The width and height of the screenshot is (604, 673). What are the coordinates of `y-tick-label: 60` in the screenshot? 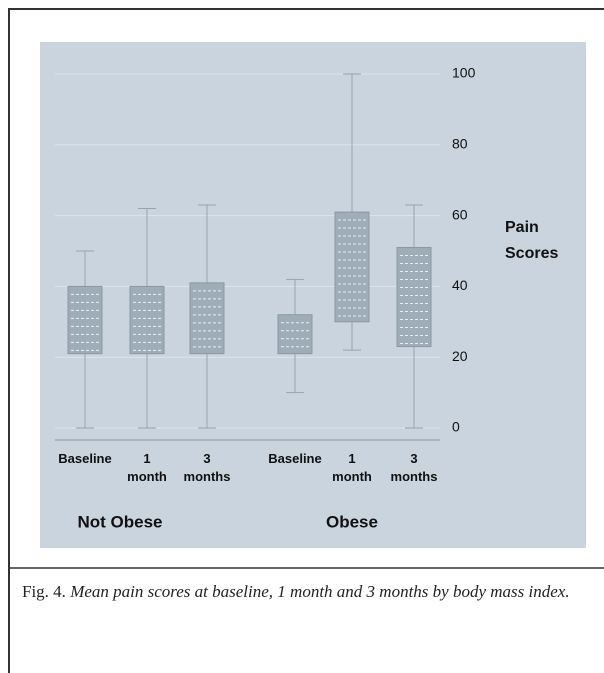 It's located at (460, 214).